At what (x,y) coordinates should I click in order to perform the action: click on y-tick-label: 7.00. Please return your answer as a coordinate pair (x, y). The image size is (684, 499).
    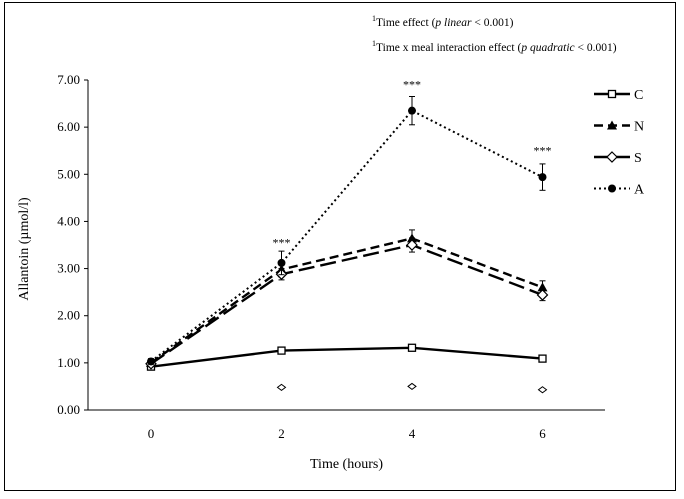
    Looking at the image, I should click on (68, 79).